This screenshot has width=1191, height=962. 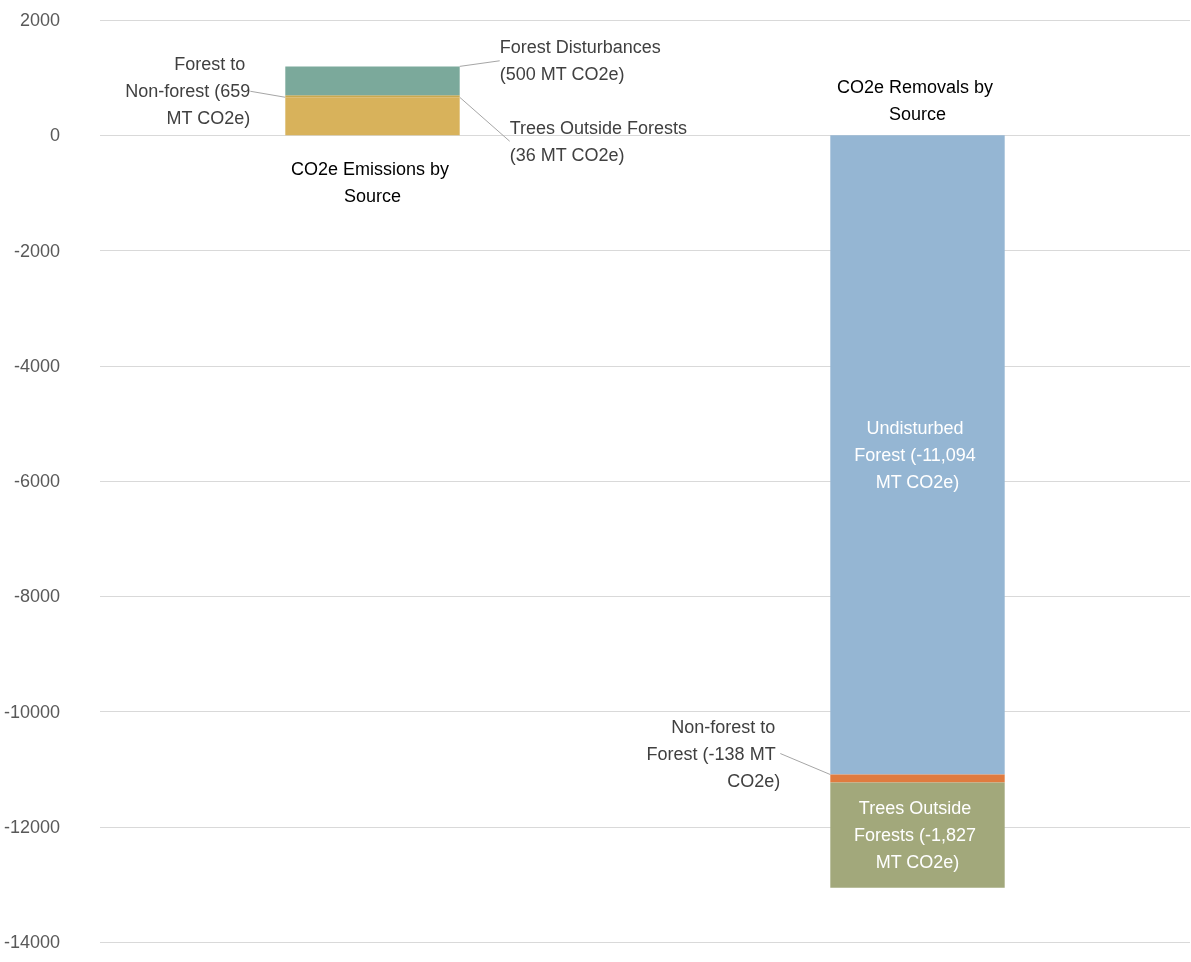 What do you see at coordinates (372, 182) in the screenshot?
I see `x-tick-label: CO2e Emissions by Source` at bounding box center [372, 182].